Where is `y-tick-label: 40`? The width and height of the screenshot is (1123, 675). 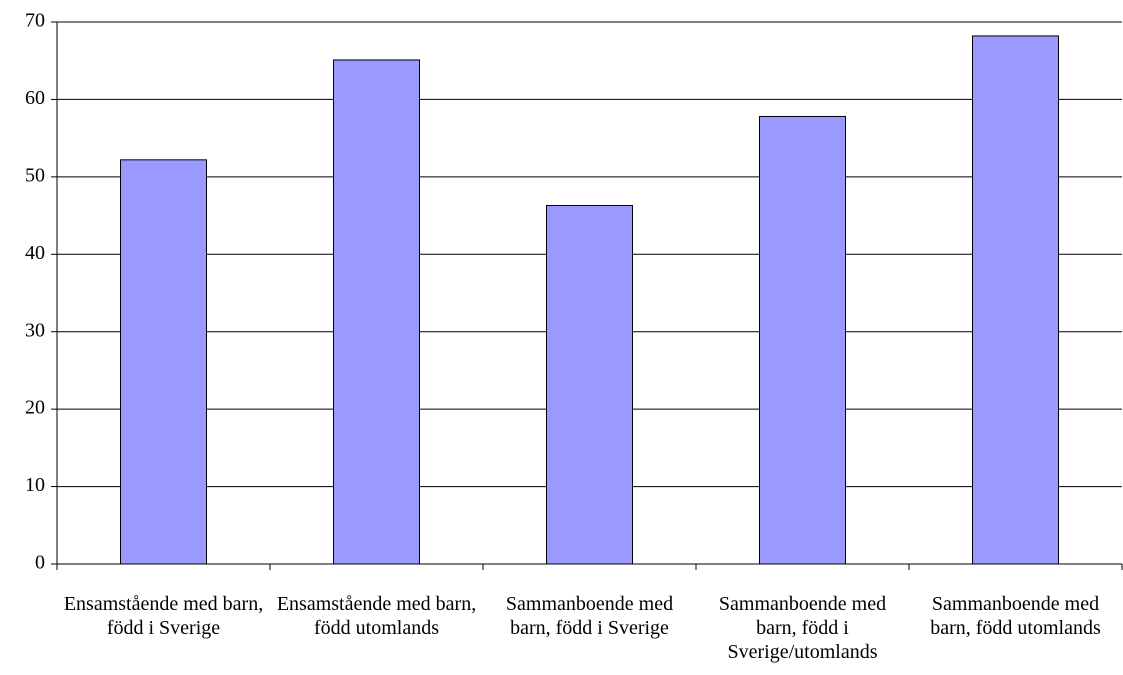 y-tick-label: 40 is located at coordinates (35, 253).